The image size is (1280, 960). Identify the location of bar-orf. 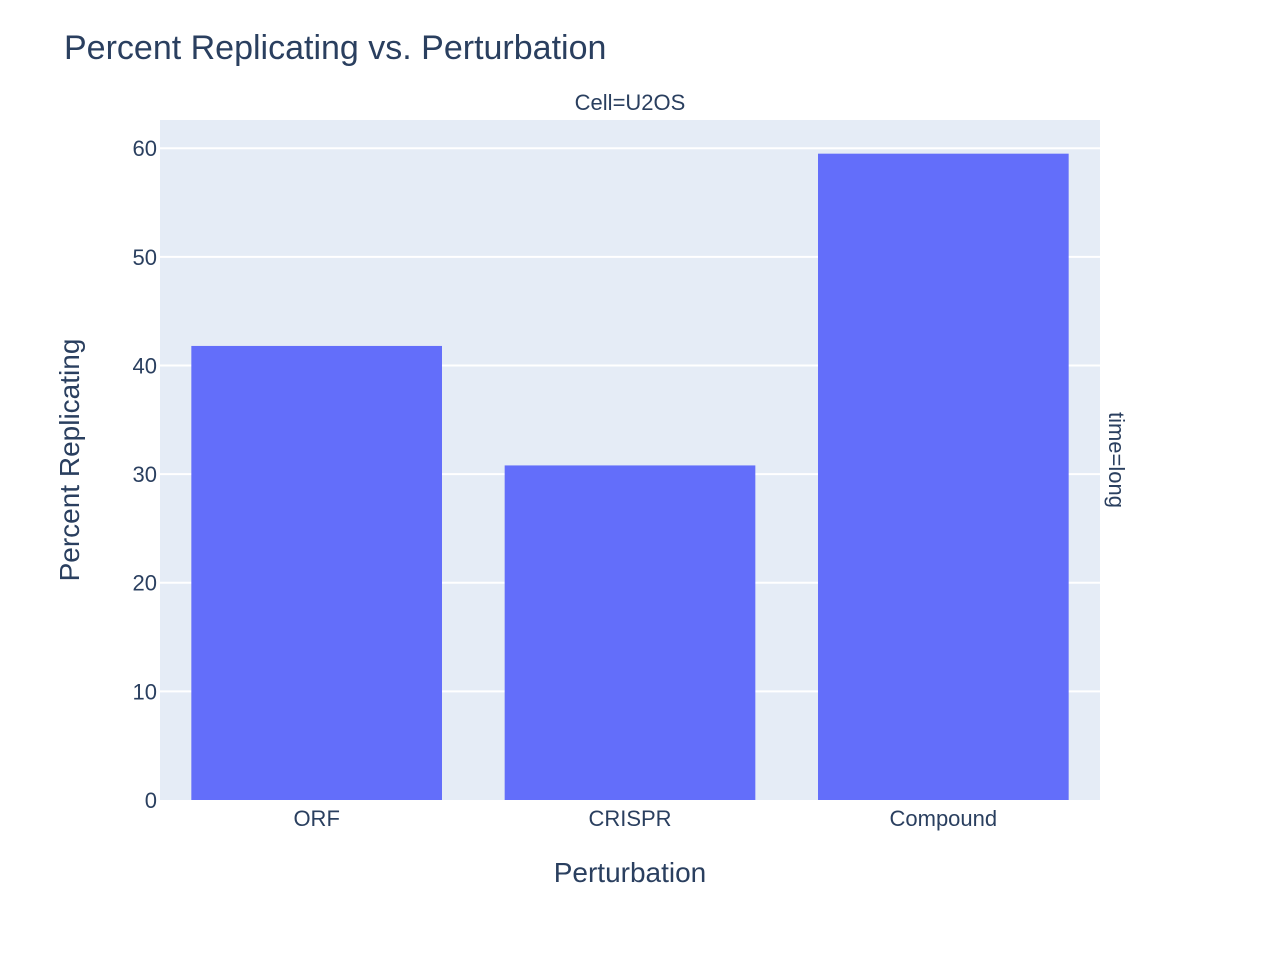
(316, 572).